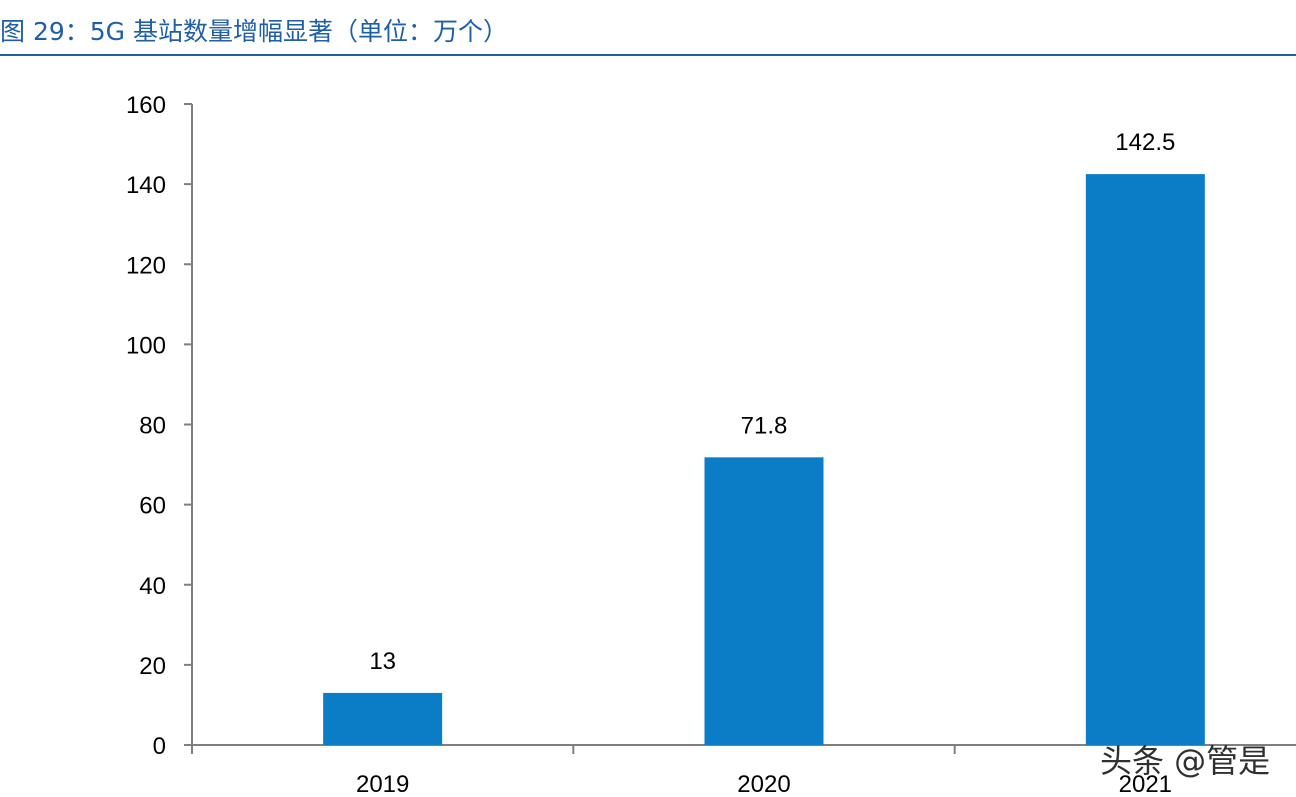  Describe the element at coordinates (254, 31) in the screenshot. I see `chart-title: 图 29：5G 基站数量增幅显著（单位：万个）` at that location.